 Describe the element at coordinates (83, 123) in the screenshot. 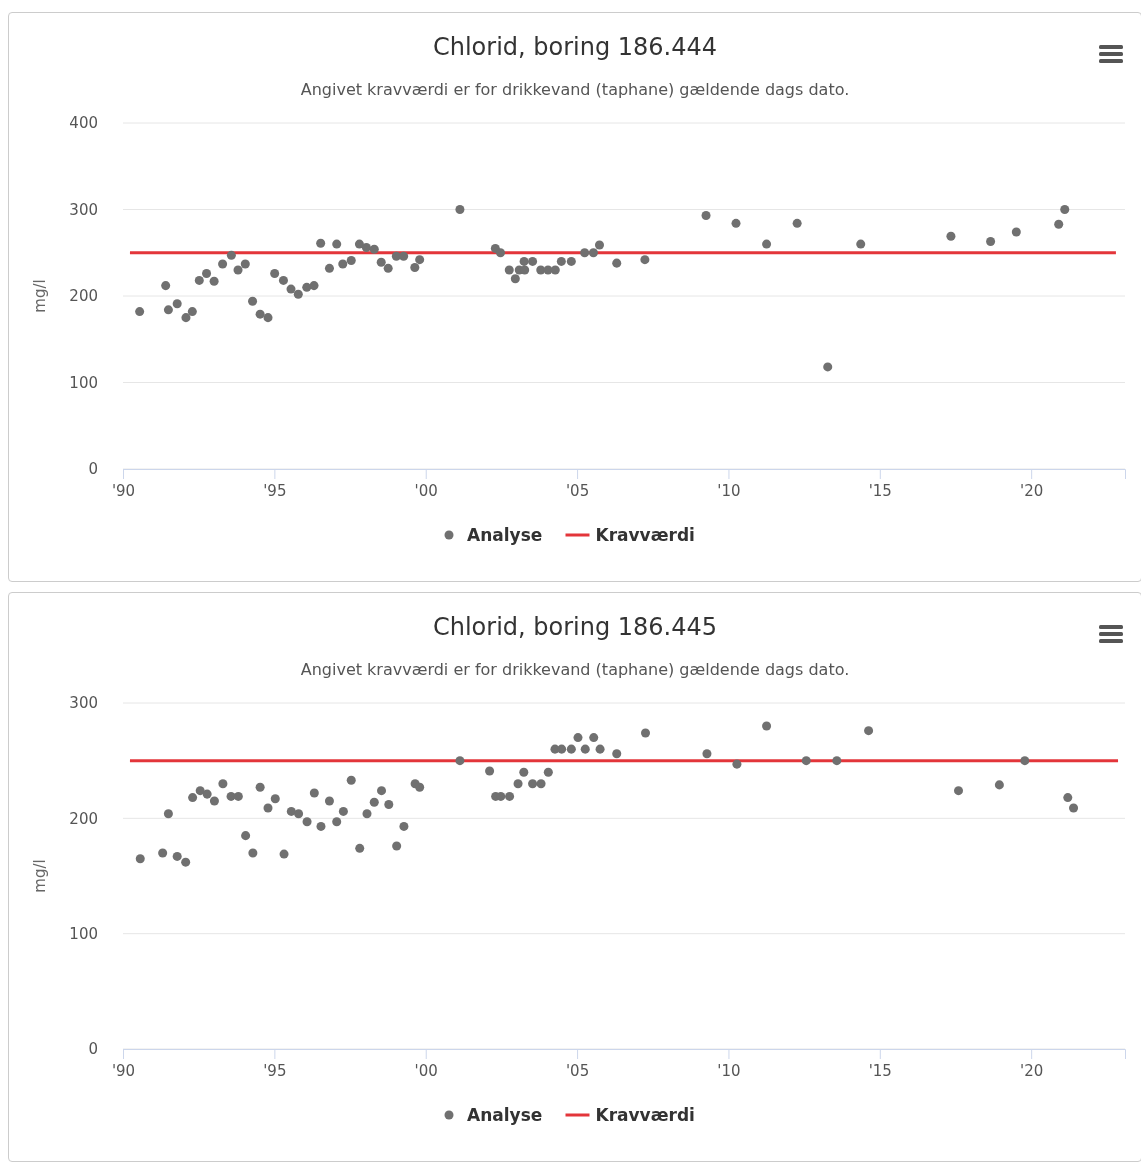

I see `y-tick-label: 400` at that location.